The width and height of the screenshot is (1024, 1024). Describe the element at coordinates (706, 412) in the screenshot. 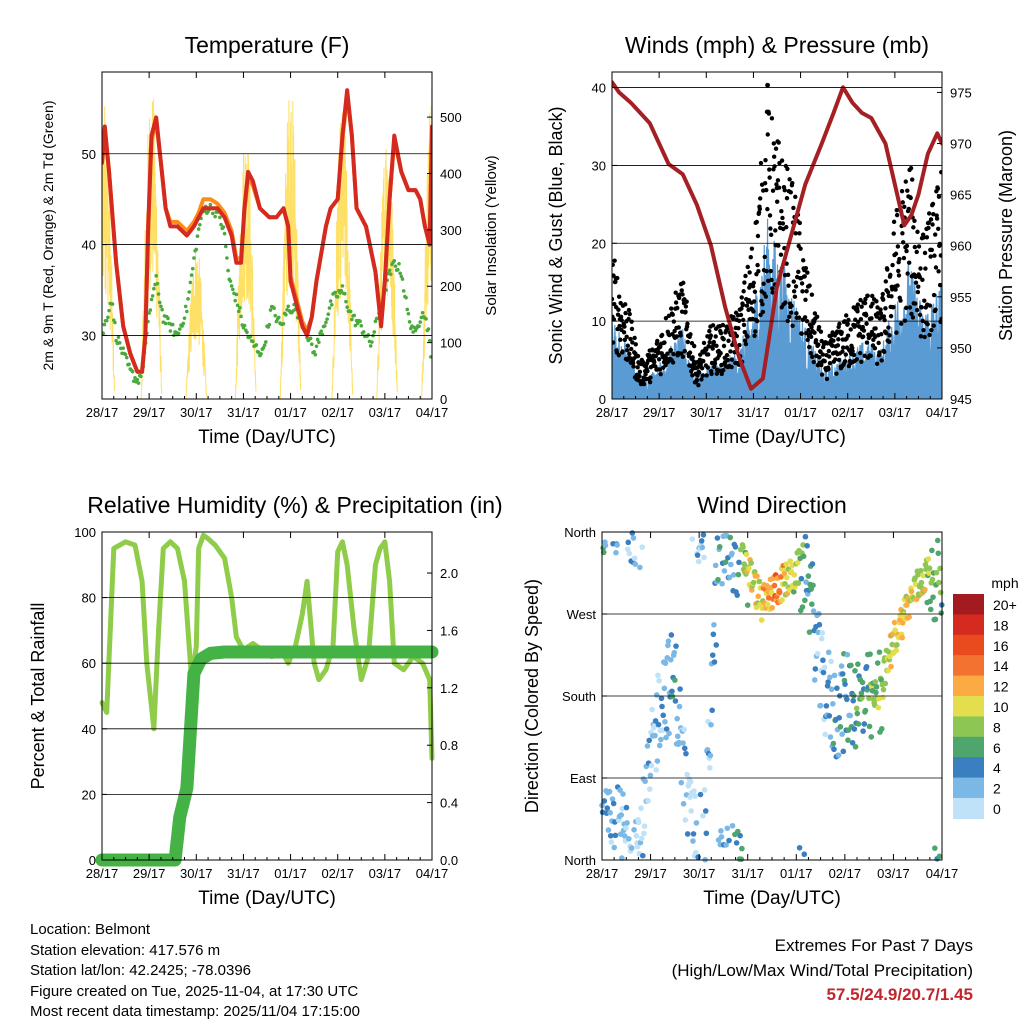

I see `wind-xtick-label: 30/17` at that location.